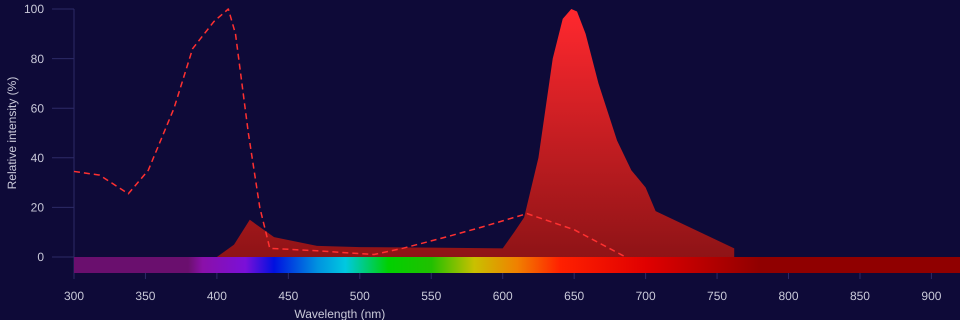 This screenshot has height=320, width=960. What do you see at coordinates (288, 296) in the screenshot?
I see `x-tick-label: 450` at bounding box center [288, 296].